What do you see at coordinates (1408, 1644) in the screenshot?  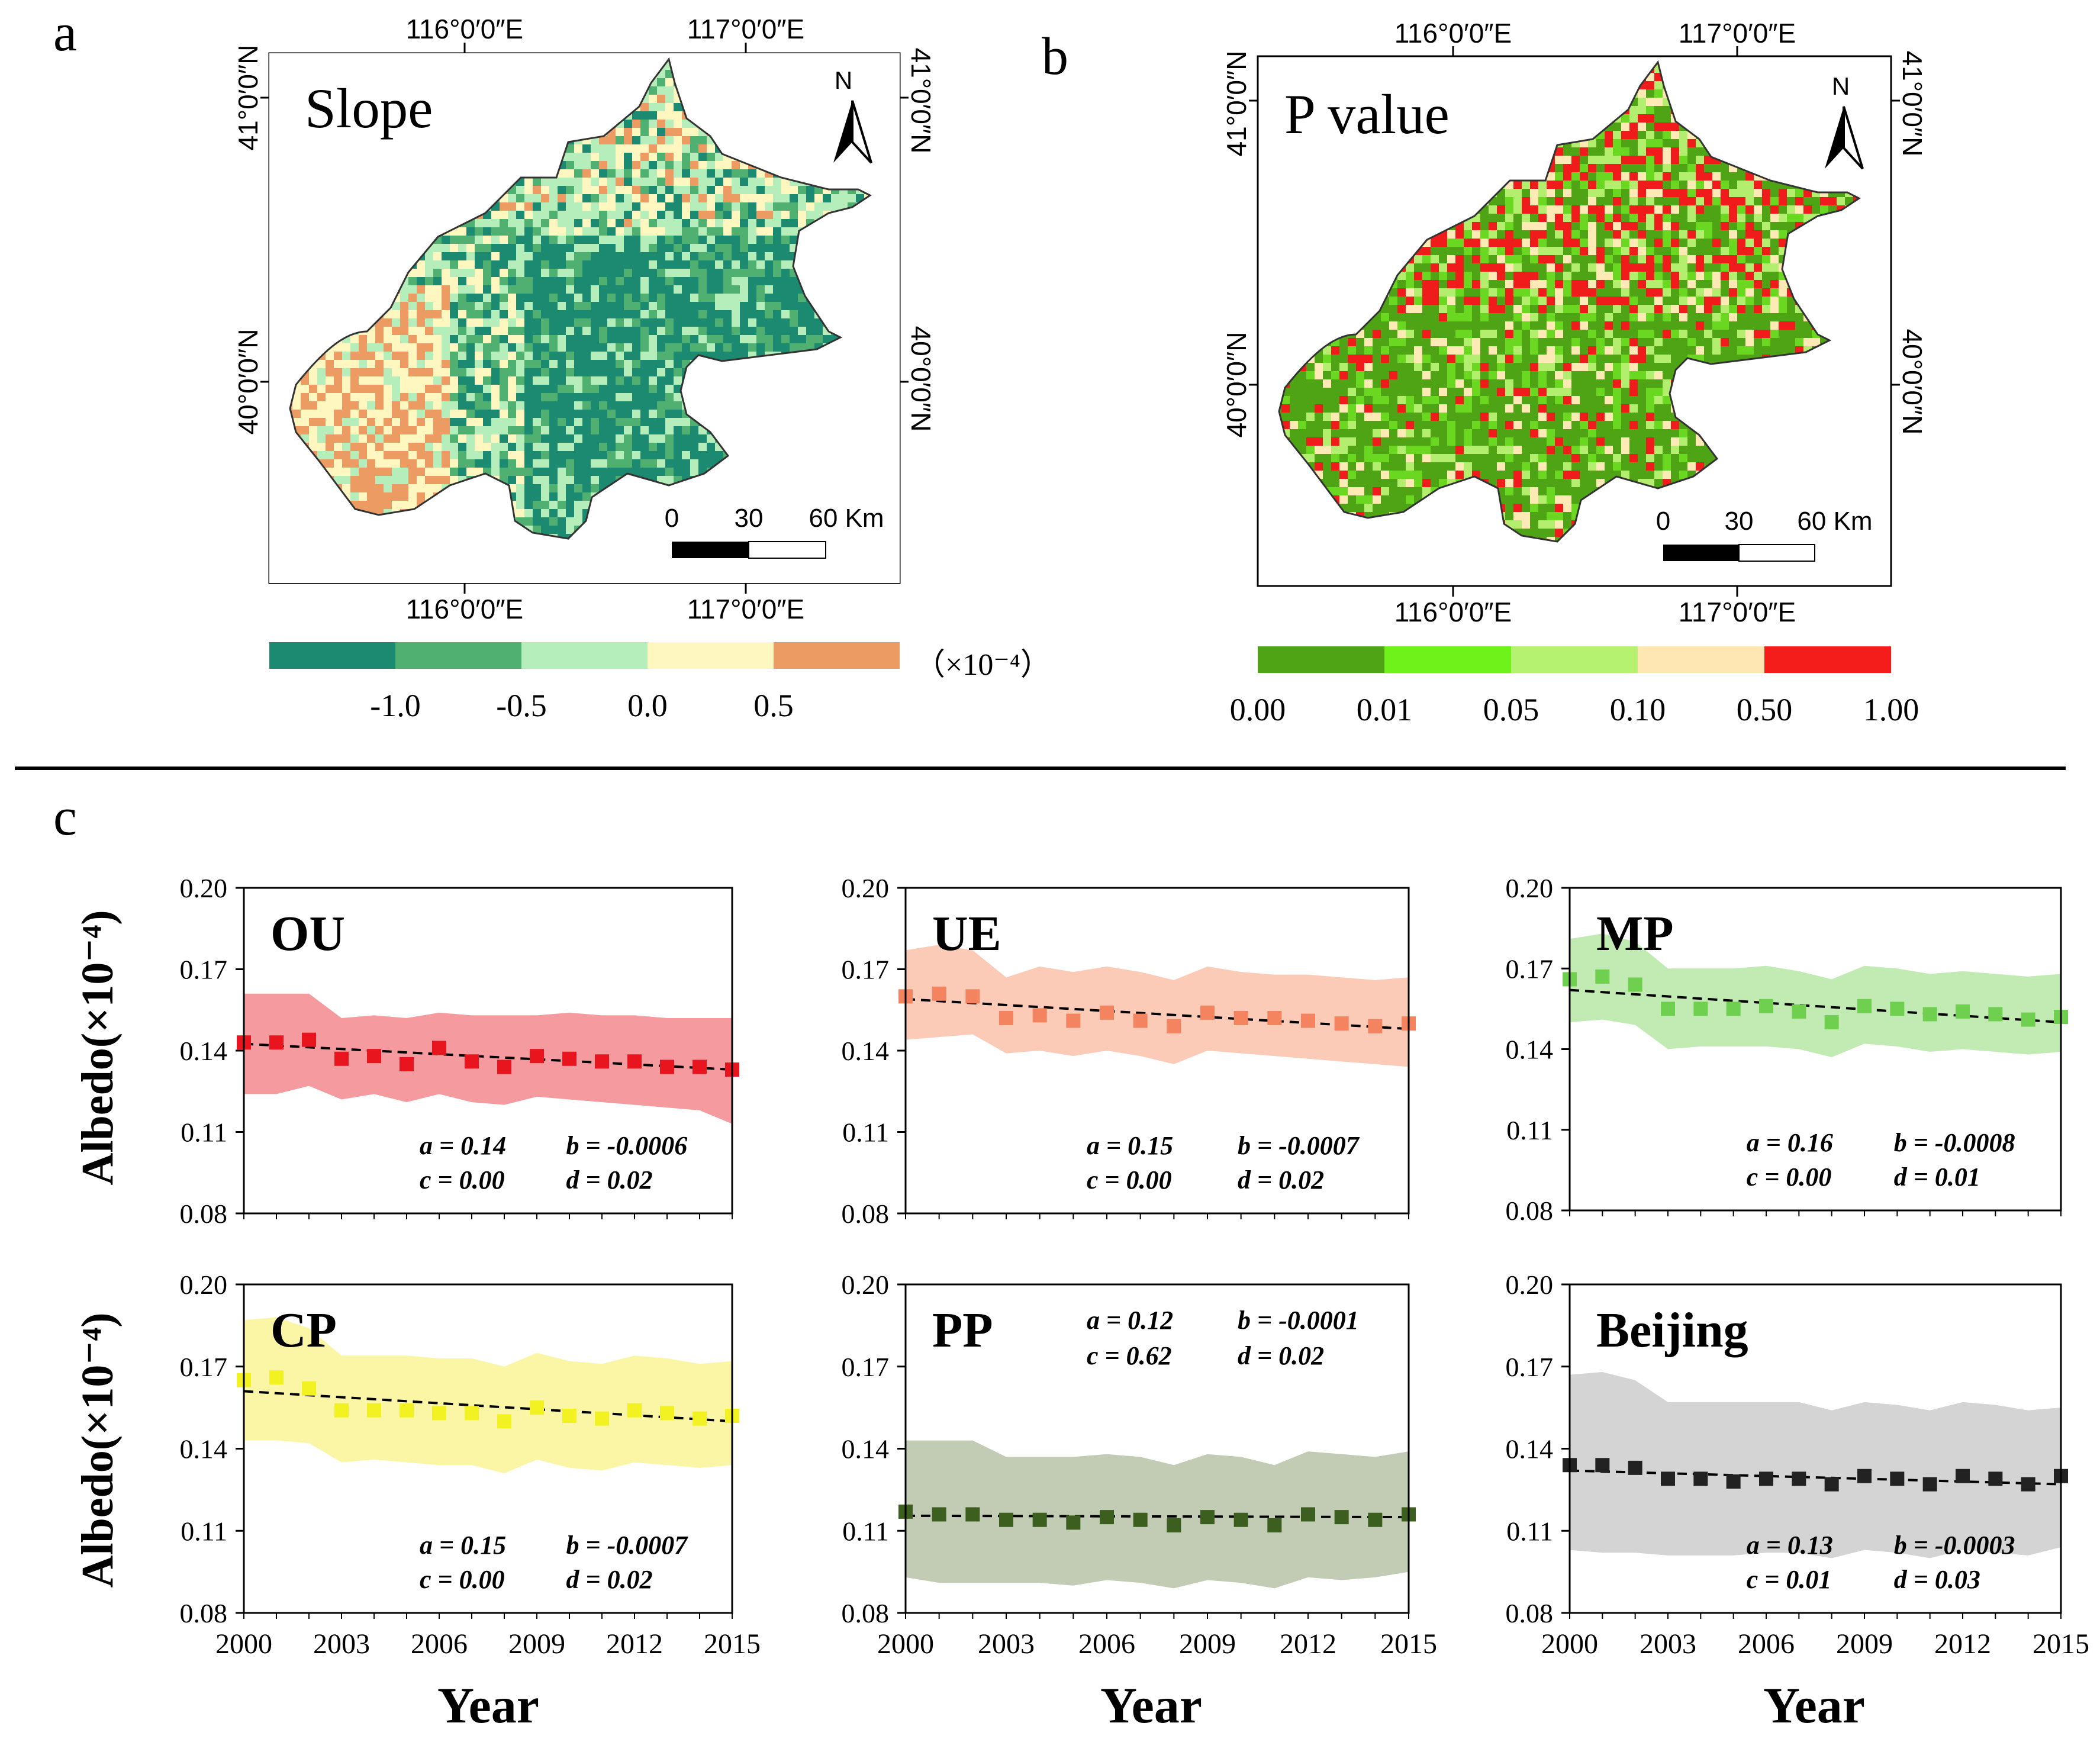 I see `x-tick-label: 2015` at bounding box center [1408, 1644].